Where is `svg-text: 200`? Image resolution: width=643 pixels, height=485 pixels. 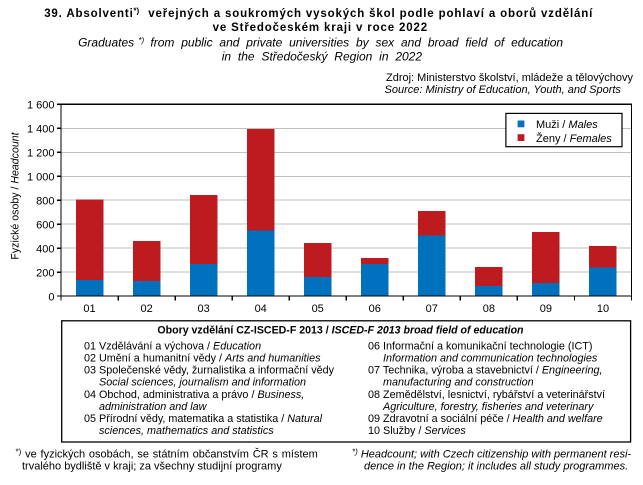
svg-text: 200 is located at coordinates (45, 273).